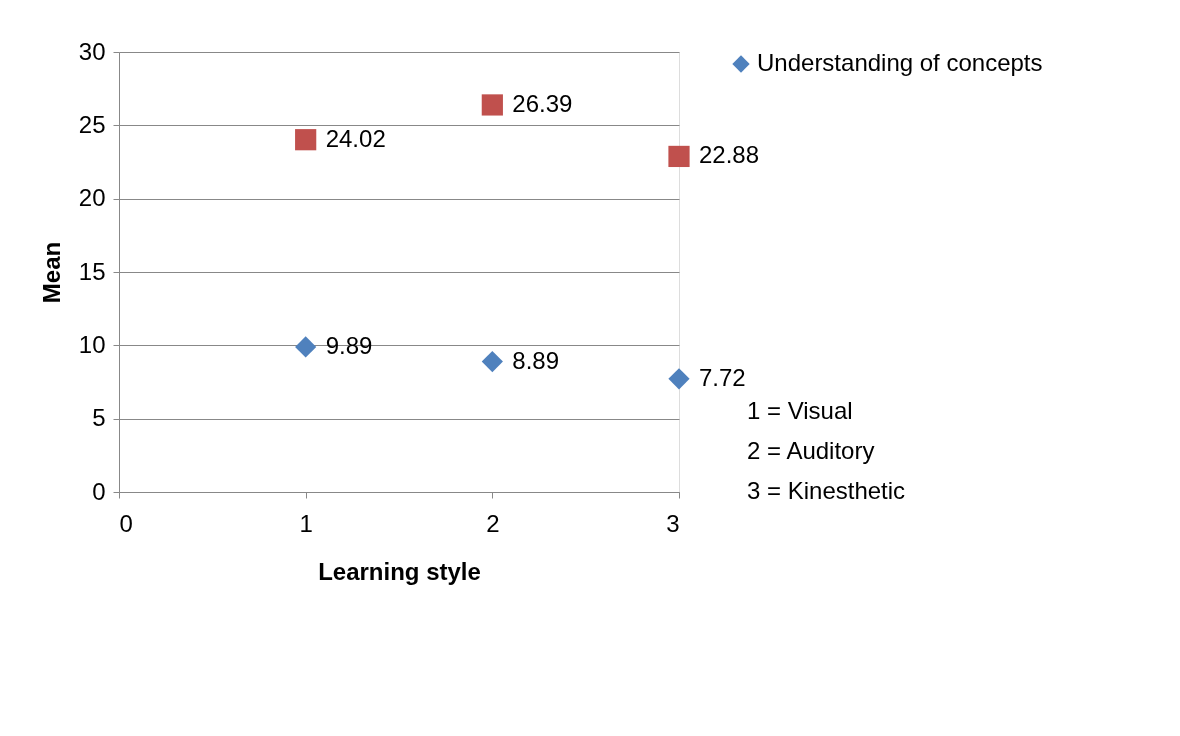 The height and width of the screenshot is (736, 1180). I want to click on x-tick-label: 2, so click(493, 523).